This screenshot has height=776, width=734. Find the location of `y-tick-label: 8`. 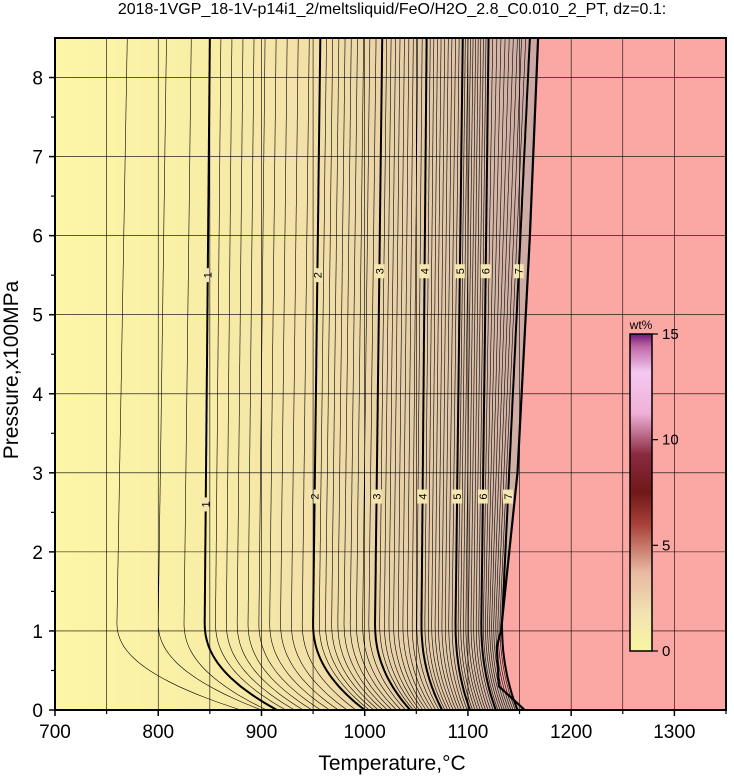

y-tick-label: 8 is located at coordinates (37, 79).